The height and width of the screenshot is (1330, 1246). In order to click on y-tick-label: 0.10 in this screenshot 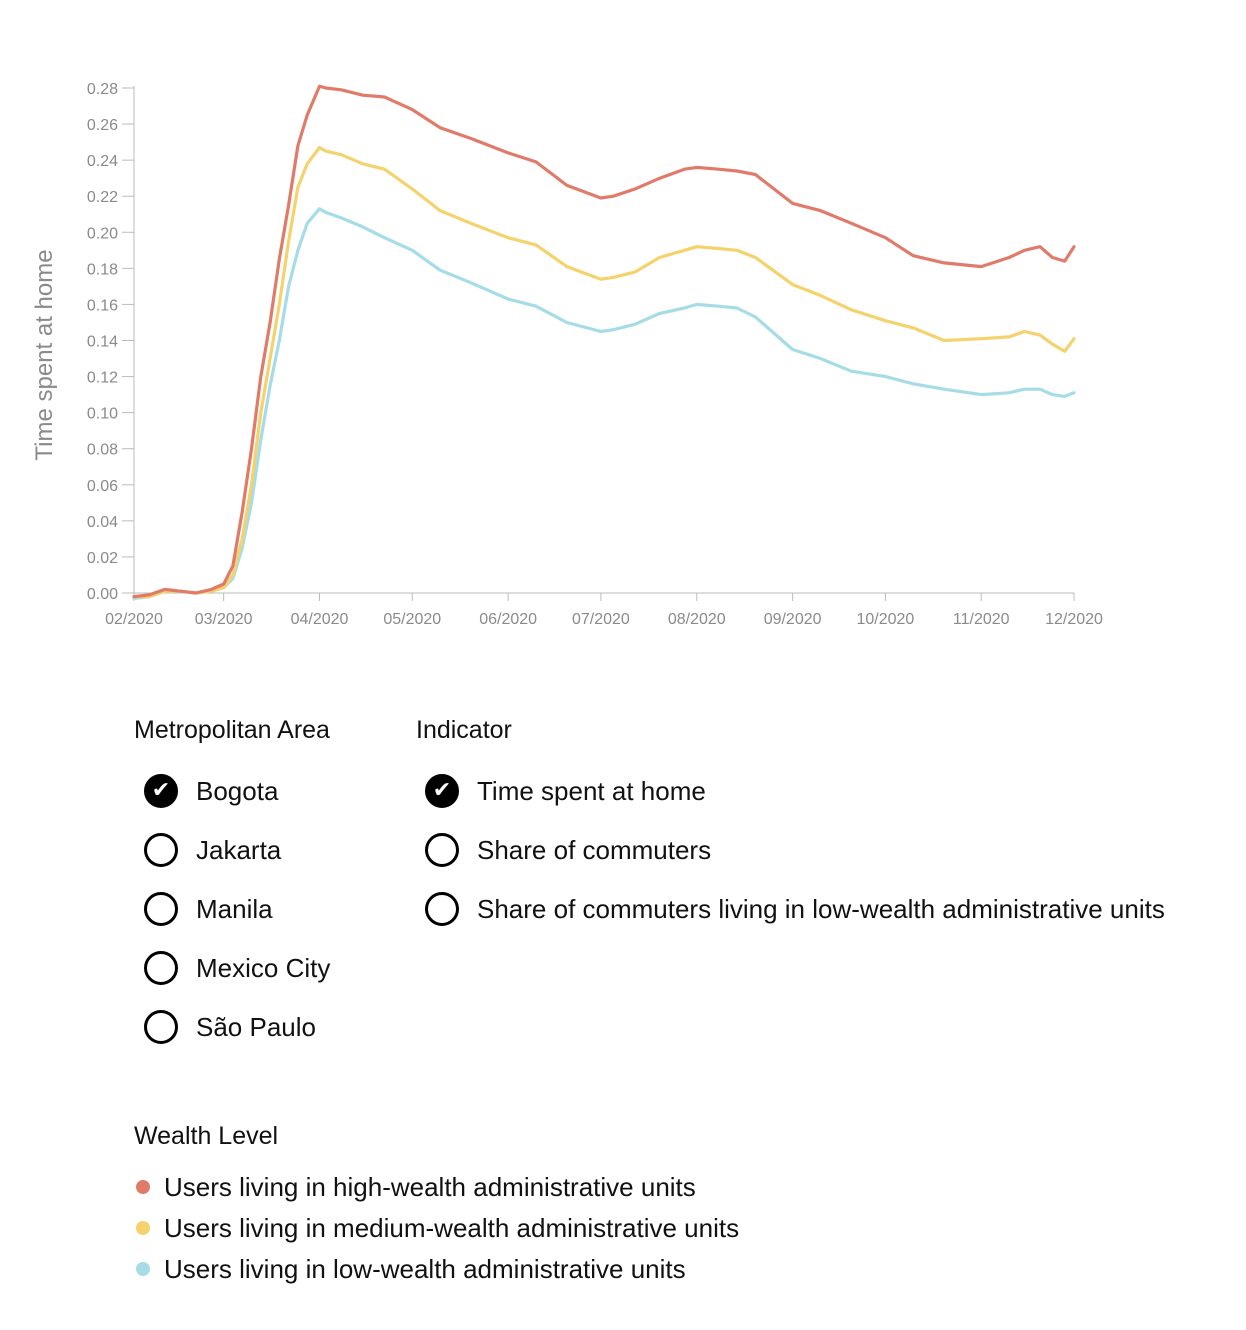, I will do `click(102, 414)`.